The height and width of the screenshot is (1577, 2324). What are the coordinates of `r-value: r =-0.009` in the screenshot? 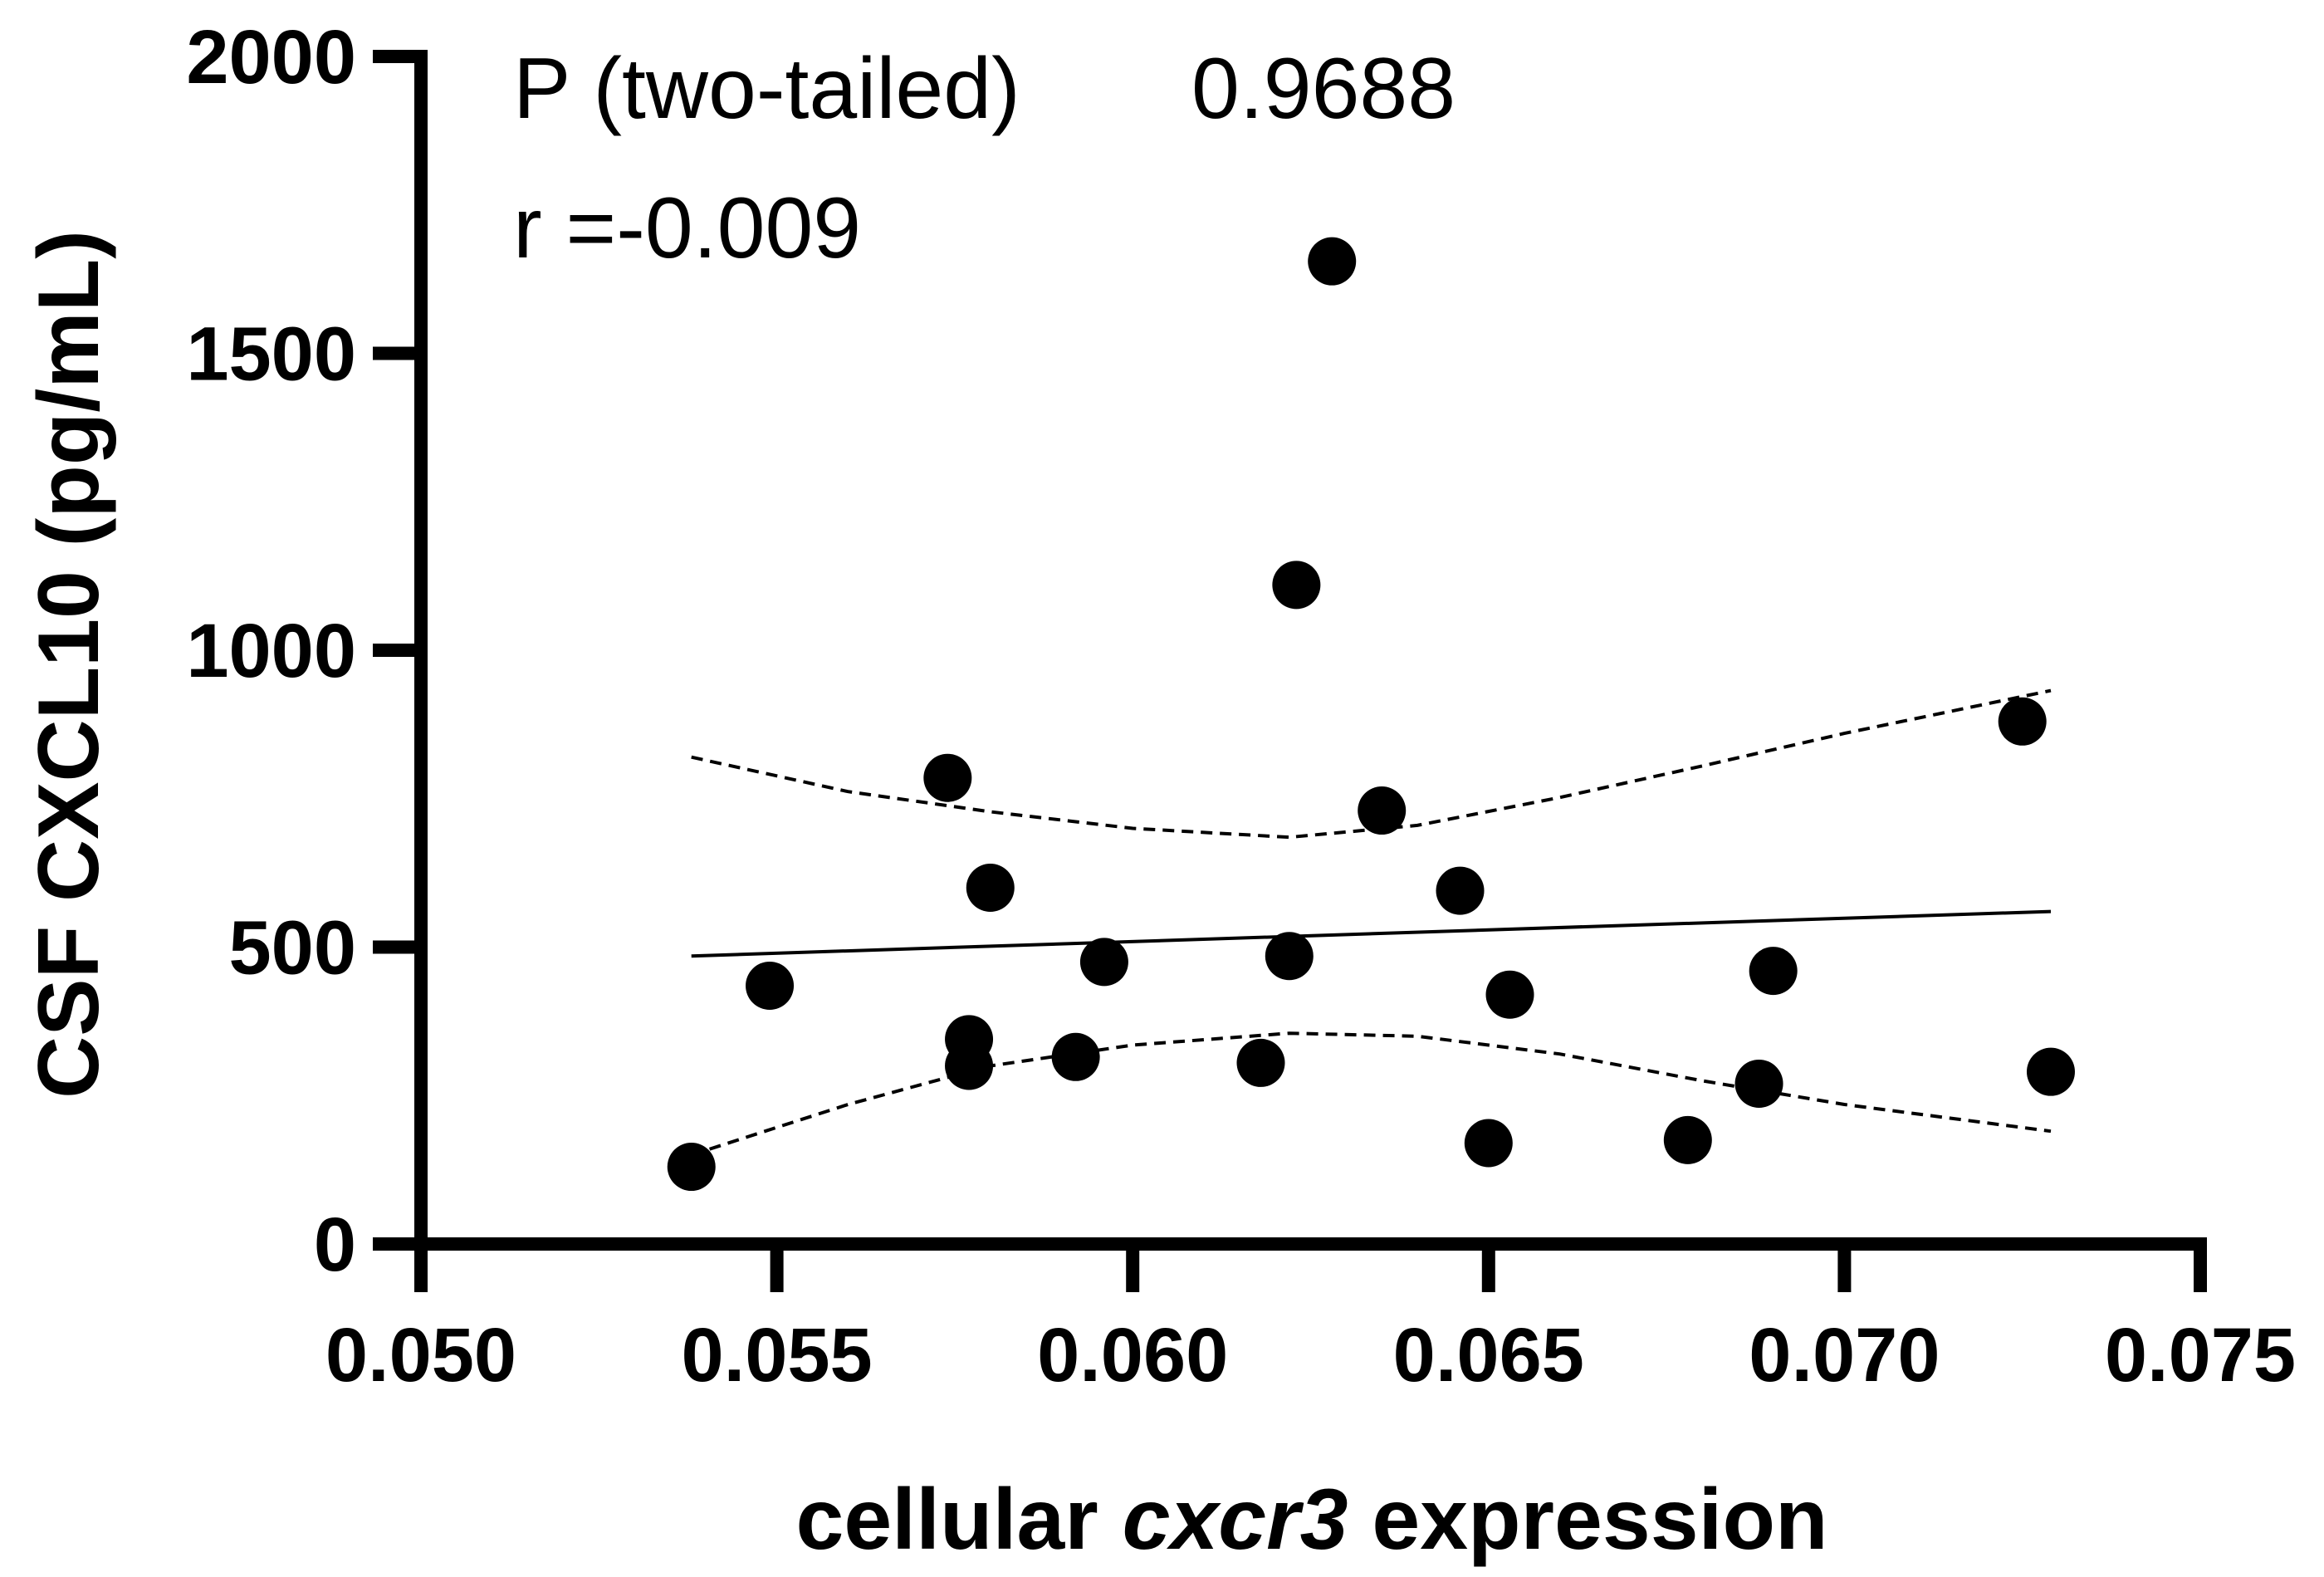 It's located at (687, 228).